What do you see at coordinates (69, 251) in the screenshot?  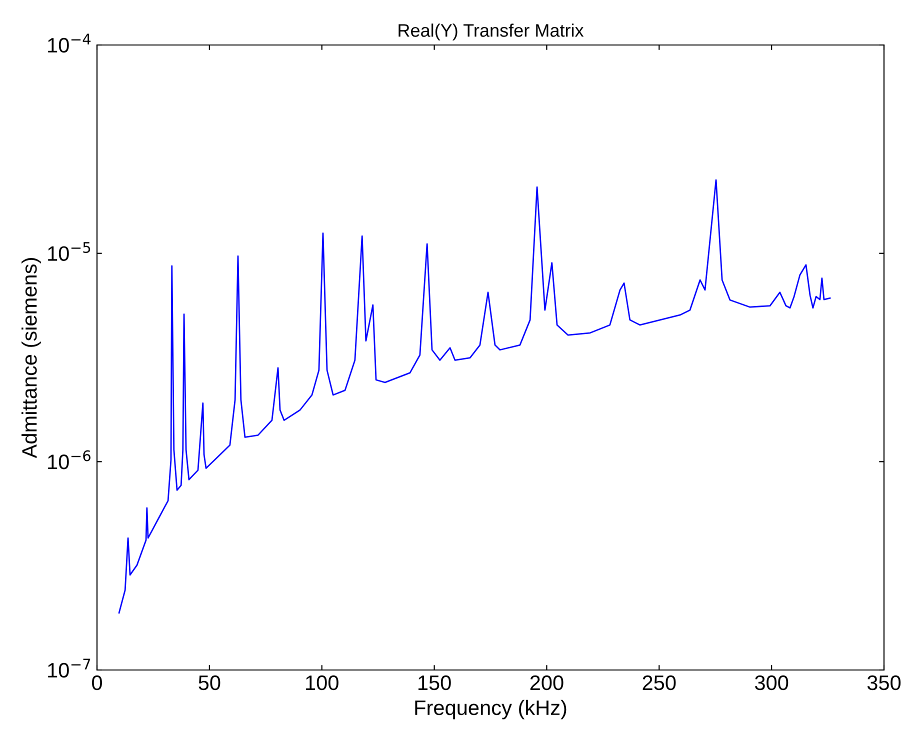 I see `y-tick-label: 10$^{−5}$` at bounding box center [69, 251].